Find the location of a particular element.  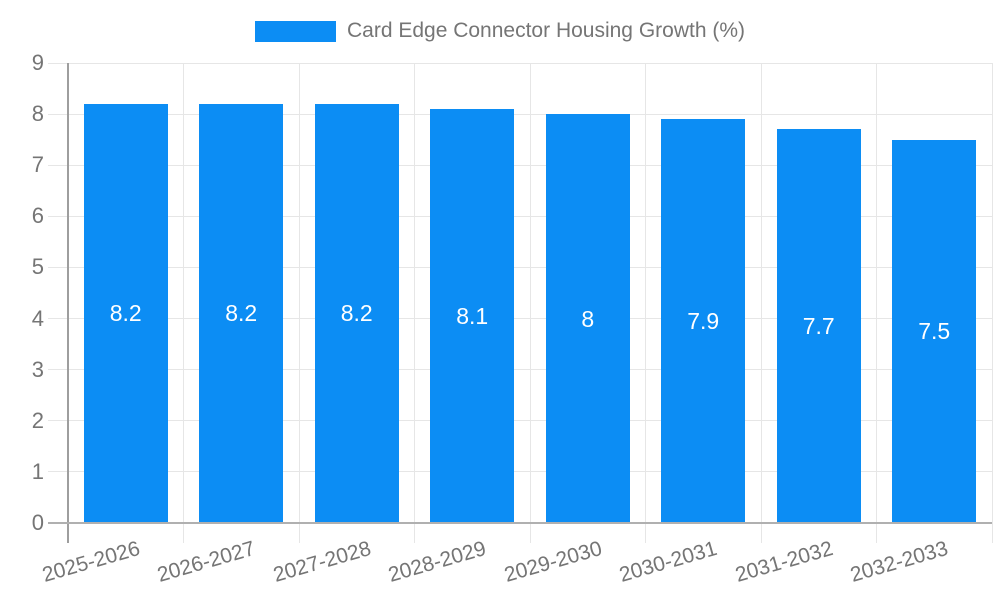

legend-label: Card Edge Connector Housing Growth (%) is located at coordinates (545, 30).